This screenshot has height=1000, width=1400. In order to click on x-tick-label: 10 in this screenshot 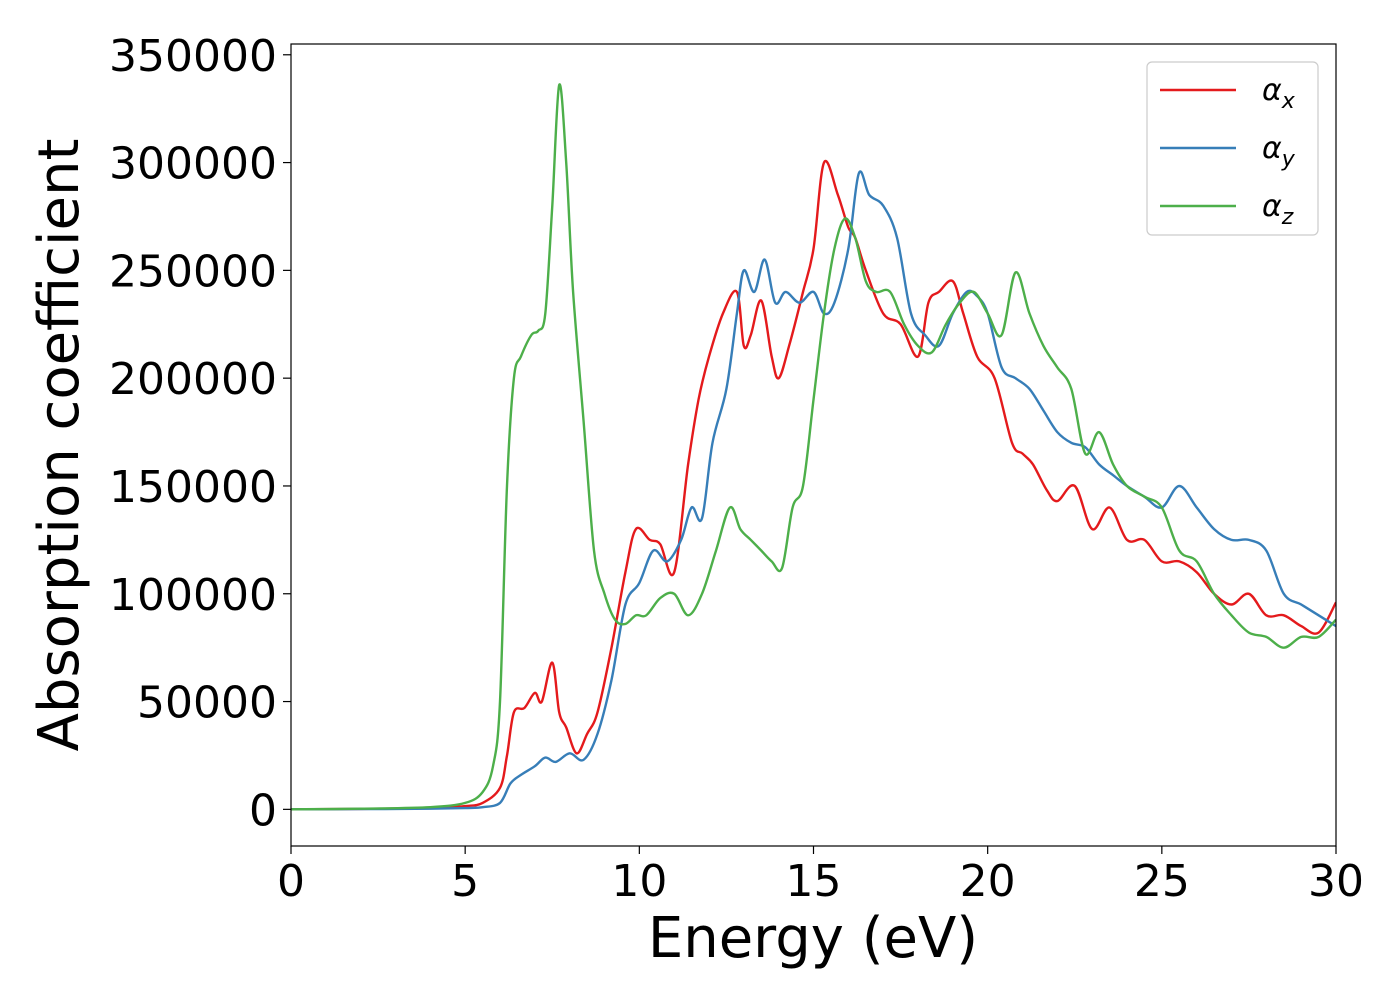, I will do `click(639, 881)`.